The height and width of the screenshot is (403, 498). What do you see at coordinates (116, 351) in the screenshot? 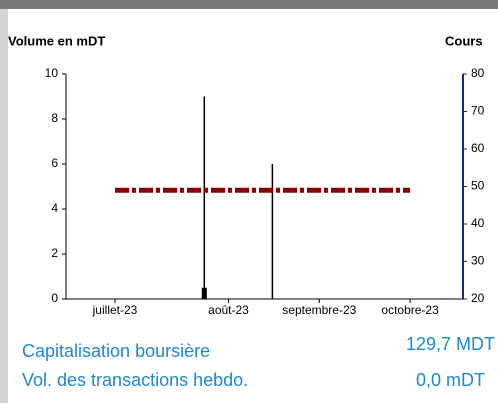
I see `stat-label: Capitalisation boursière` at bounding box center [116, 351].